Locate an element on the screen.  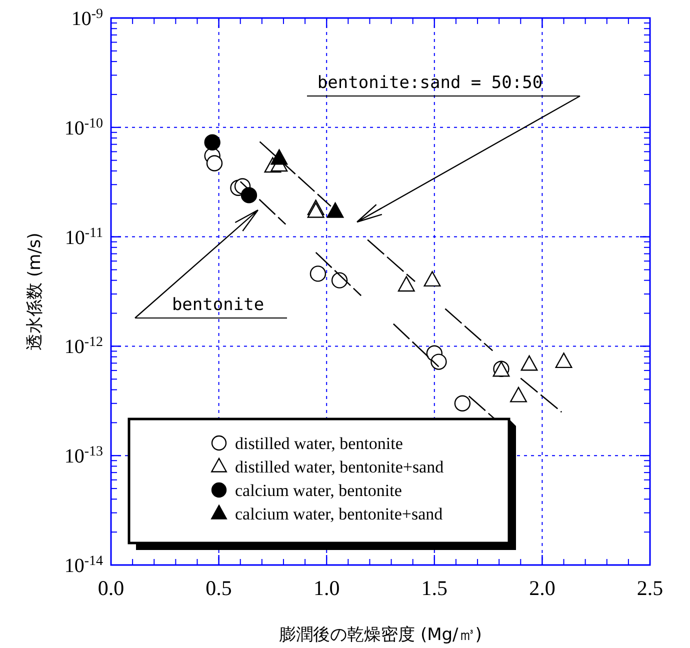
annotation: bentonite:sand = 50:50 is located at coordinates (430, 83).